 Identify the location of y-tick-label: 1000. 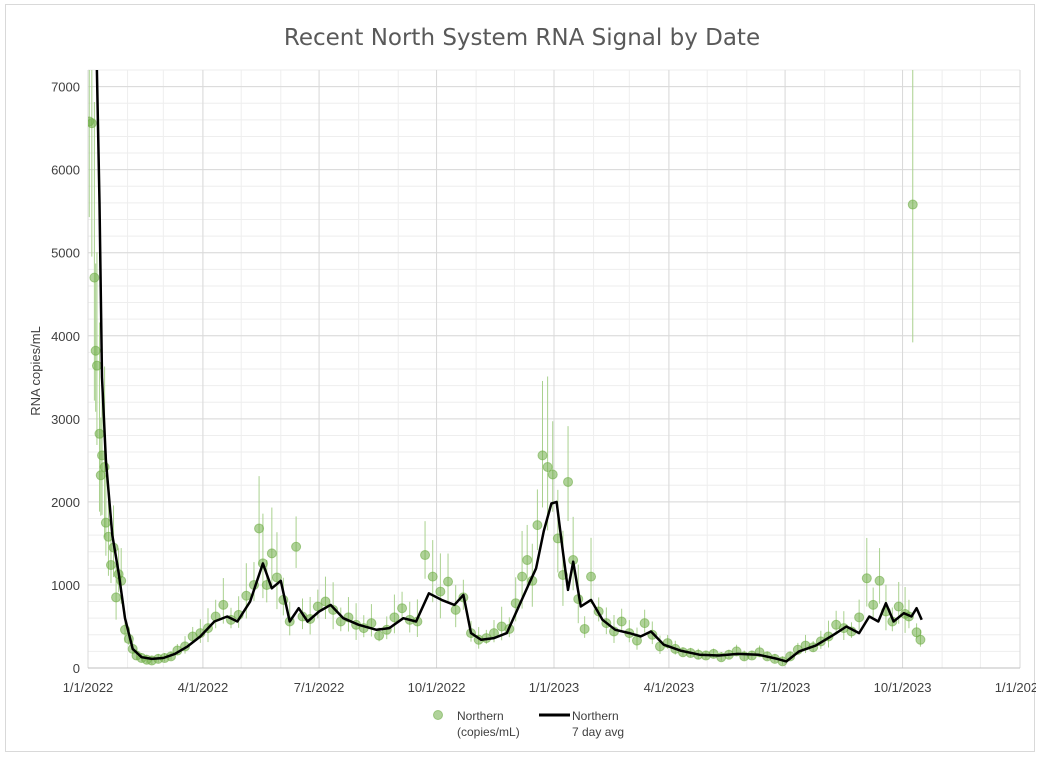
(65, 585).